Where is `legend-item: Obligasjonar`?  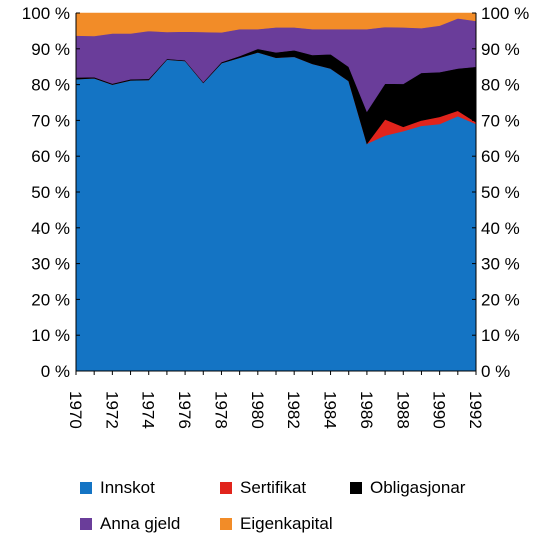 legend-item: Obligasjonar is located at coordinates (435, 488).